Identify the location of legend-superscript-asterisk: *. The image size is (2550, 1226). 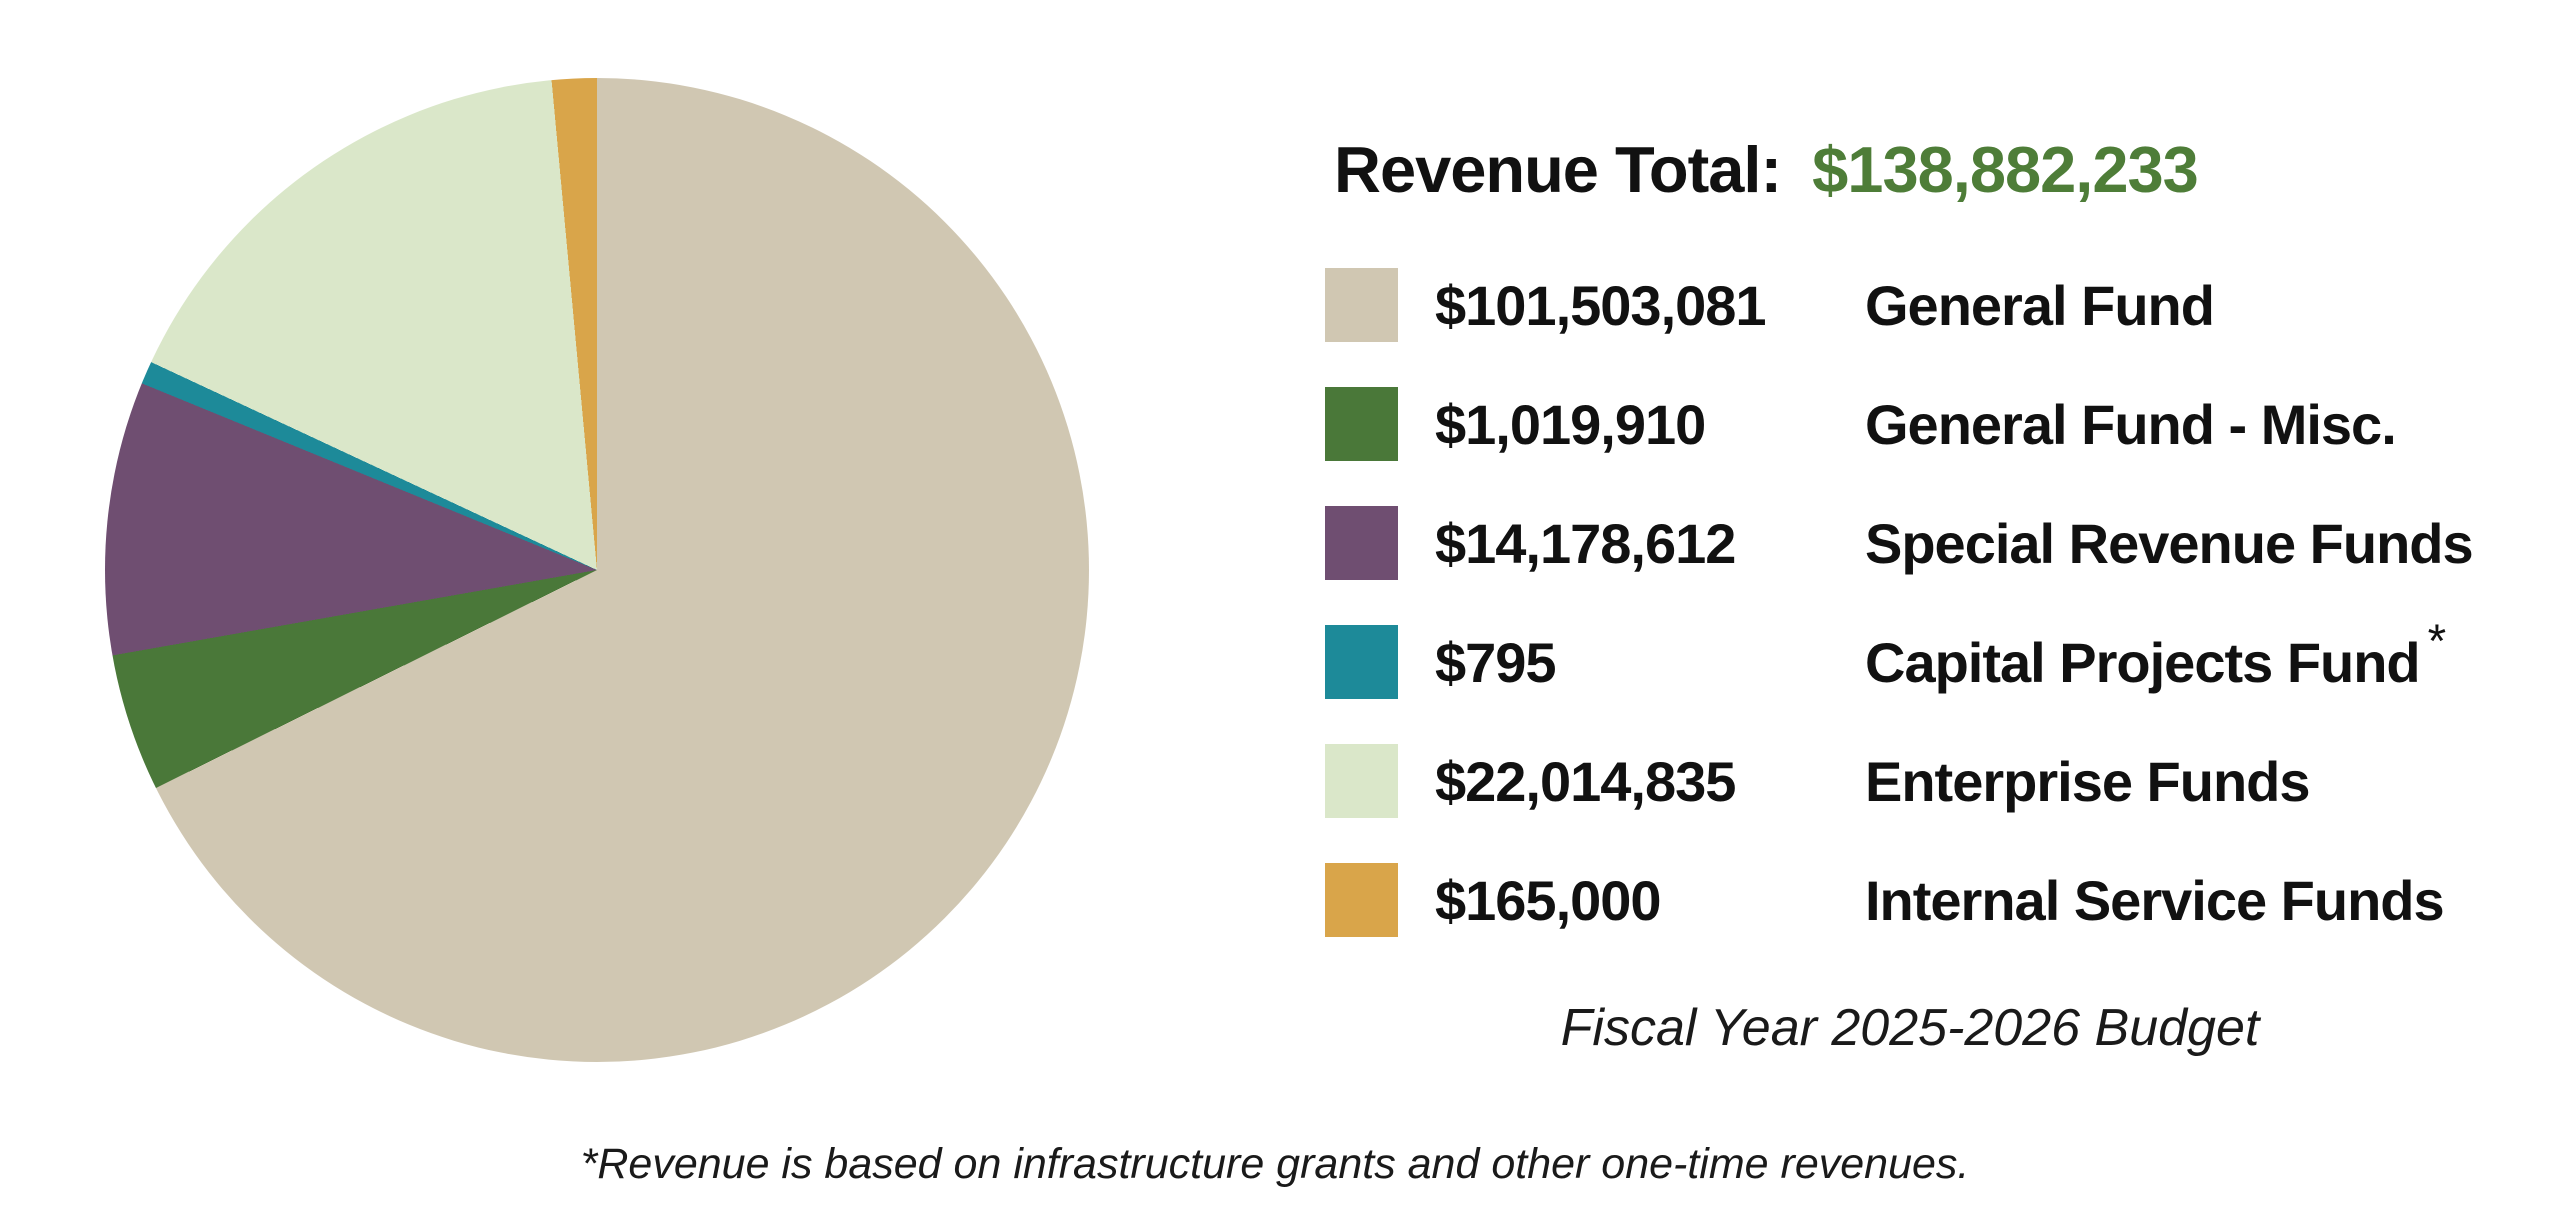
(2437, 641).